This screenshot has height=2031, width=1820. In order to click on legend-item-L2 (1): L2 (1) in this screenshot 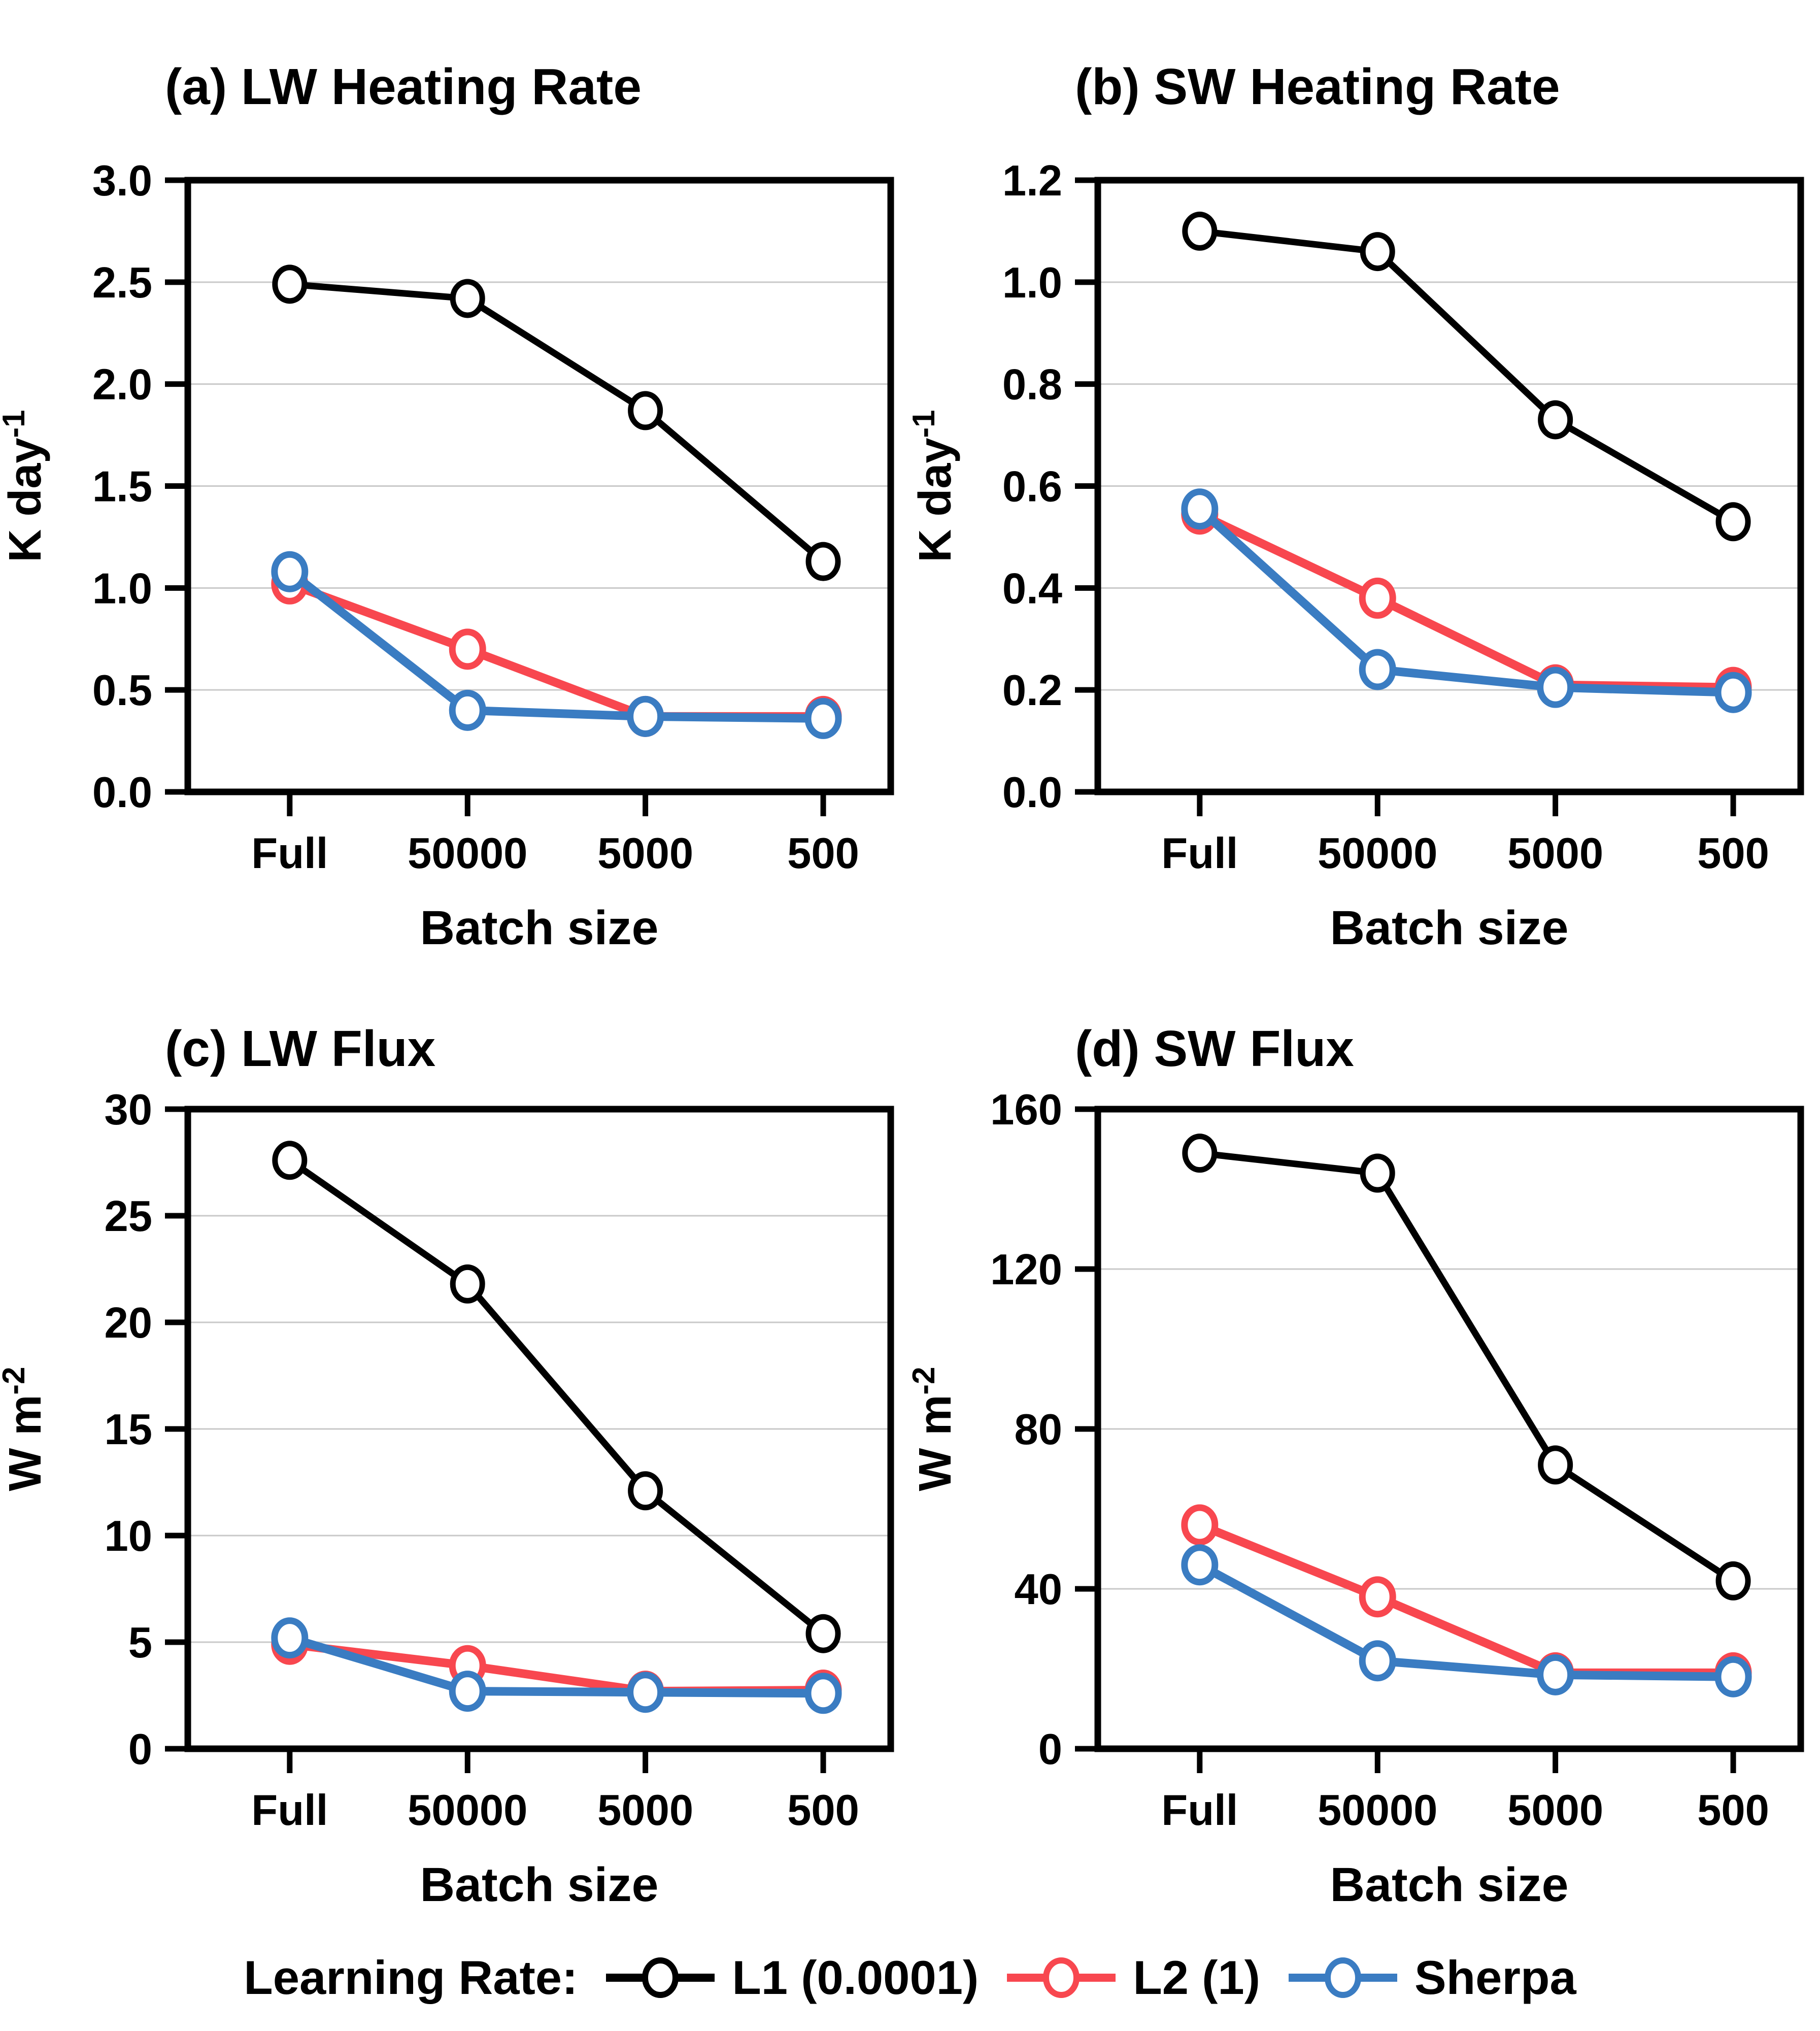, I will do `click(1131, 1977)`.